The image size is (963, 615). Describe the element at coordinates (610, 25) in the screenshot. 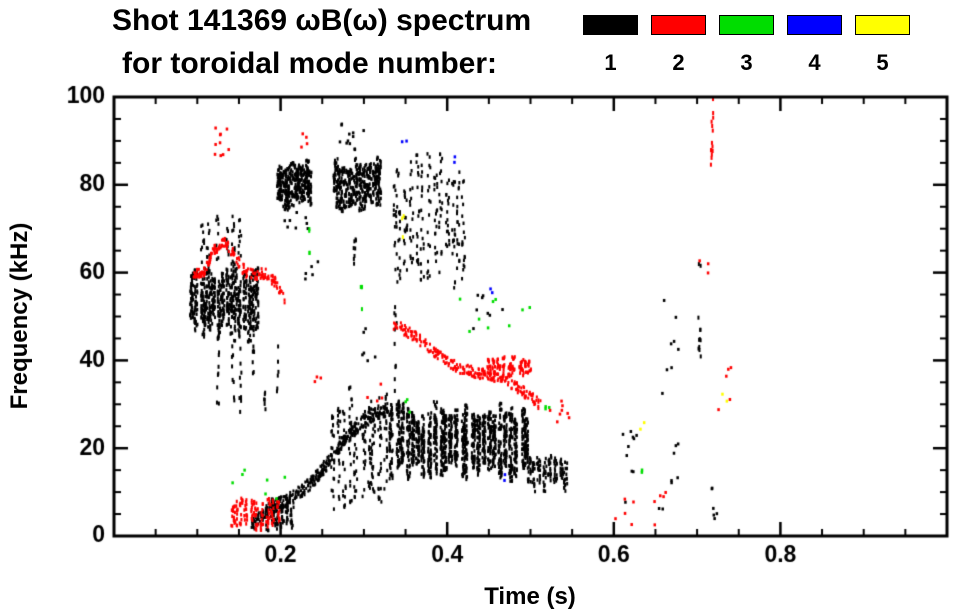

I see `legend-swatch-n1` at that location.